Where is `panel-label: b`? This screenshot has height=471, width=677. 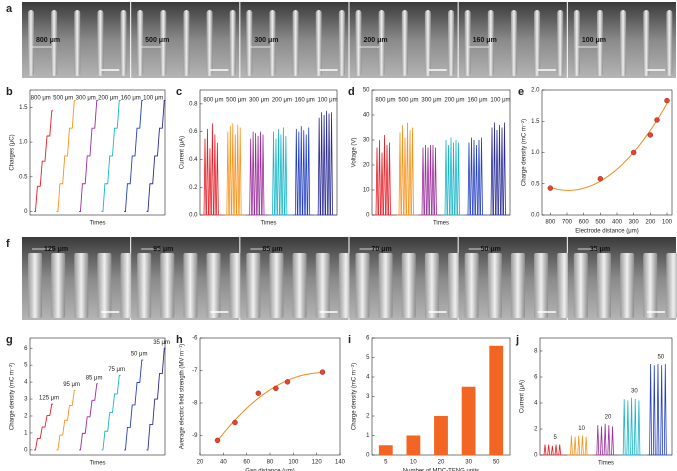 panel-label: b is located at coordinates (9, 92).